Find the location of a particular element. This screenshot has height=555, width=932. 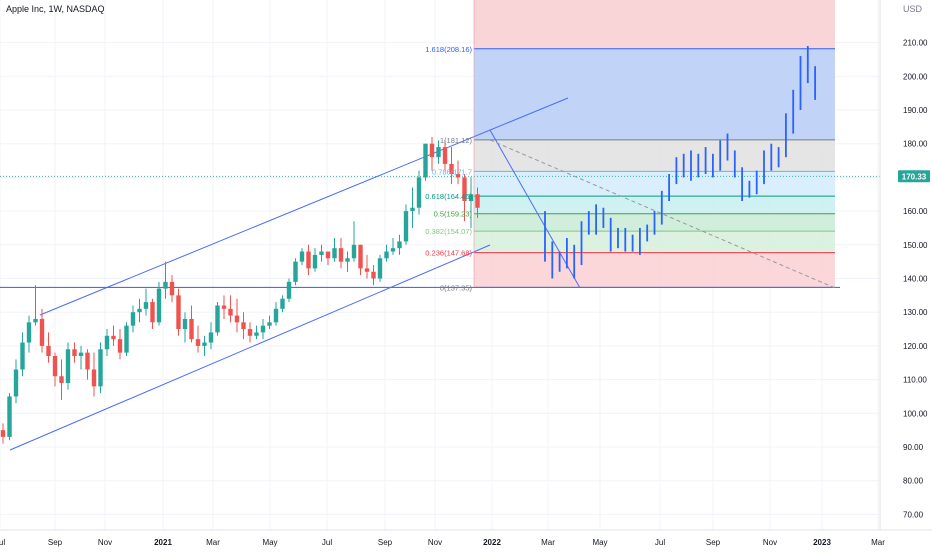

ohlc-bar-series is located at coordinates (680, 162).